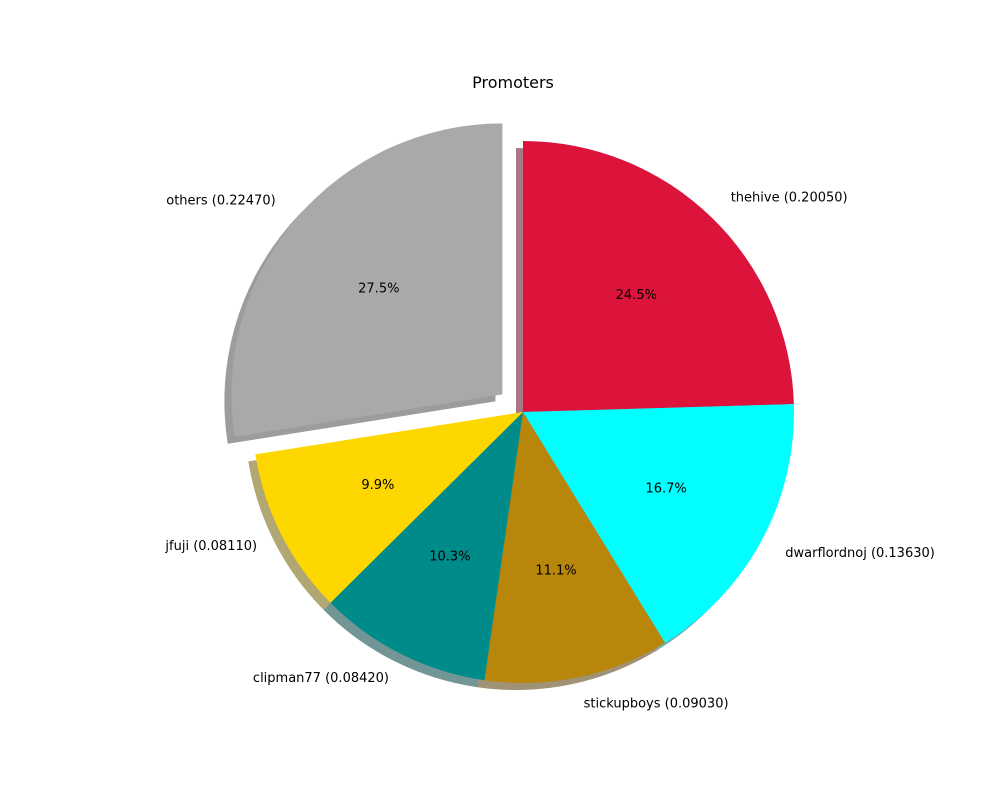 Image resolution: width=1000 pixels, height=800 pixels. I want to click on percent-label-jfuji: 9.9%, so click(377, 485).